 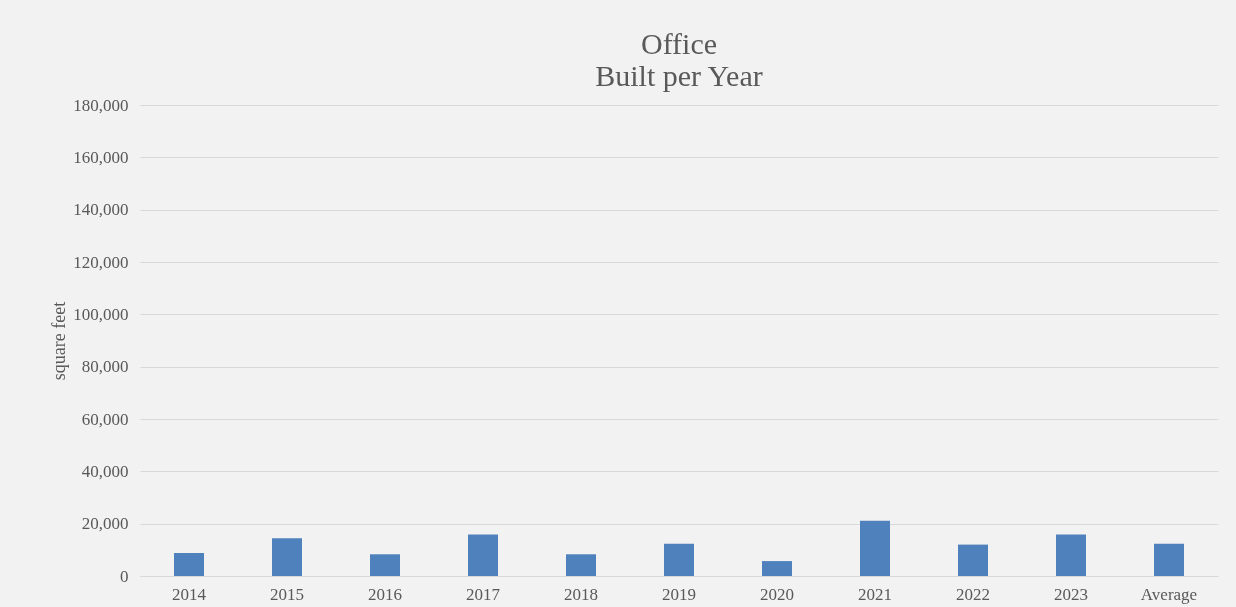 What do you see at coordinates (105, 367) in the screenshot?
I see `y-tick-label: 80,000` at bounding box center [105, 367].